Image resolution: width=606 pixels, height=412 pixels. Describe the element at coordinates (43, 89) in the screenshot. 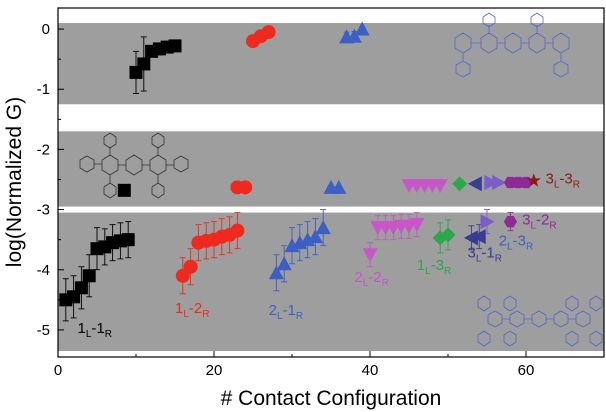

I see `y-tick-label: -1` at that location.